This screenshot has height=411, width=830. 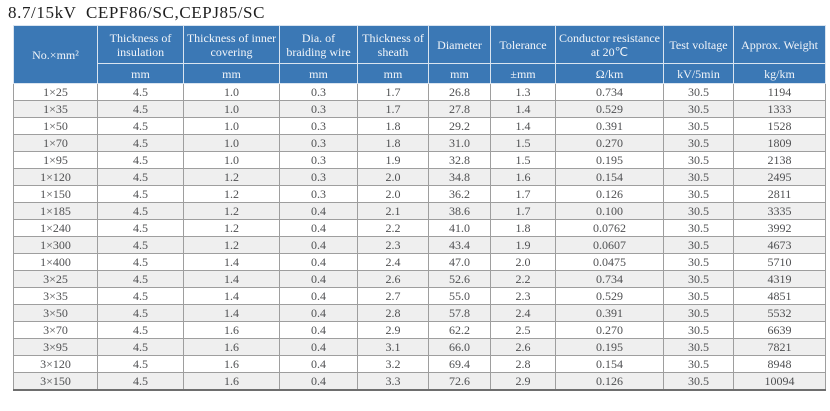 I want to click on table-cell-diameter: 72.6, so click(x=459, y=381).